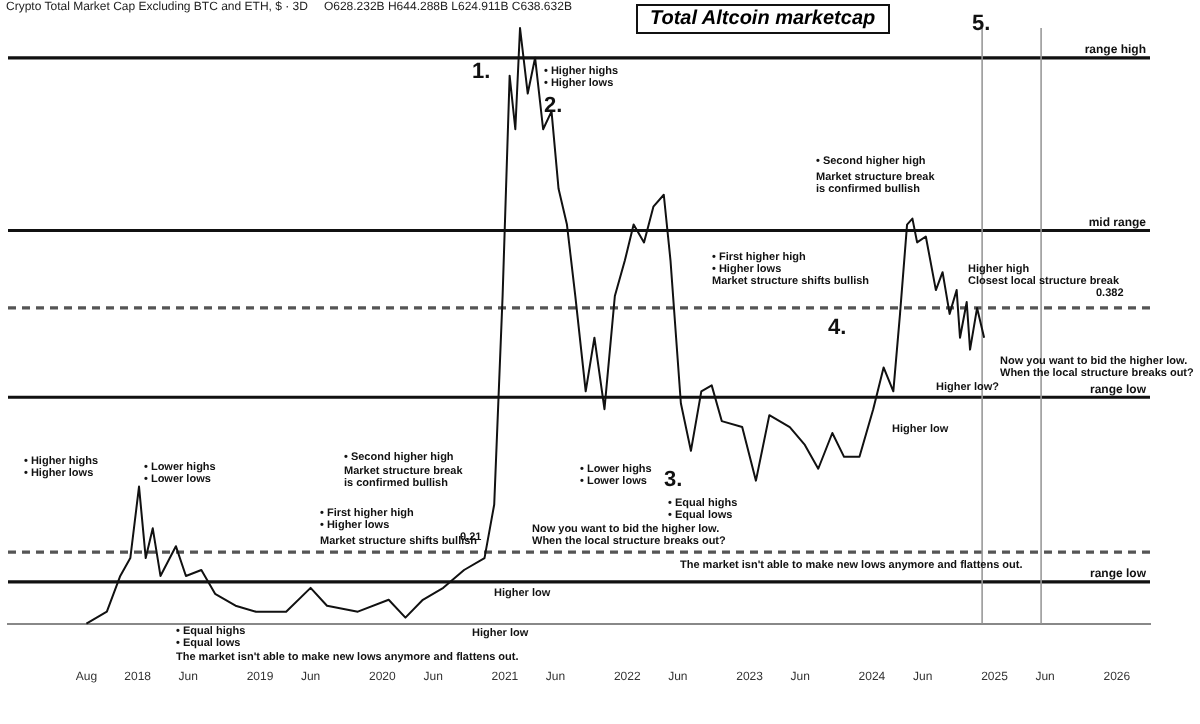 This screenshot has width=1200, height=724. What do you see at coordinates (481, 72) in the screenshot?
I see `annotation: 1.` at bounding box center [481, 72].